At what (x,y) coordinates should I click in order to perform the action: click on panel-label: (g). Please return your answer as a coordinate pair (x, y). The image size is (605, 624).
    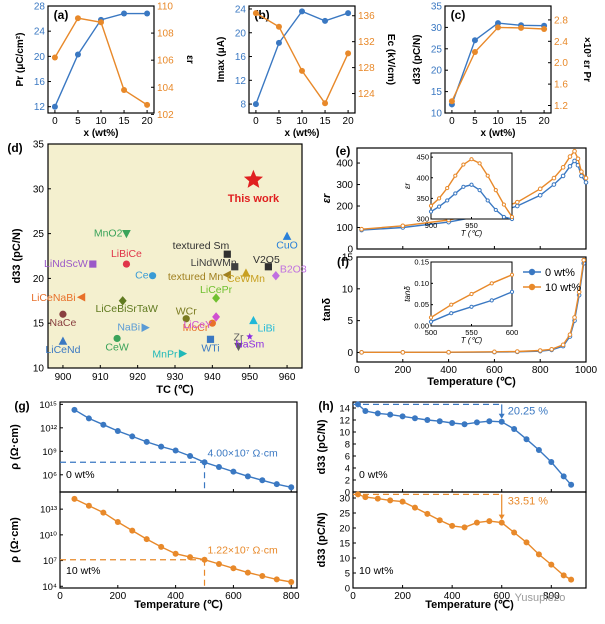
    Looking at the image, I should click on (21, 406).